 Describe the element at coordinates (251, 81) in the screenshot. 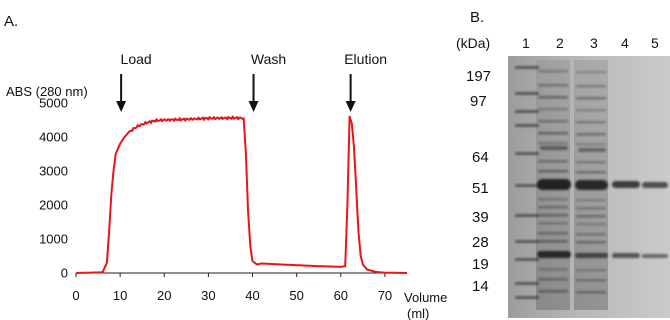

I see `annotations: Load Wash Elution` at that location.